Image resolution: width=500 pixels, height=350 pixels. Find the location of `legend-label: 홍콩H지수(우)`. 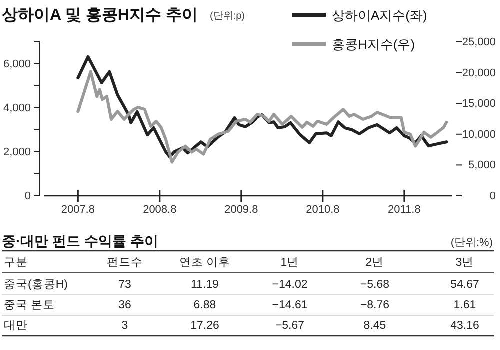

legend-label: 홍콩H지수(우) is located at coordinates (374, 44).